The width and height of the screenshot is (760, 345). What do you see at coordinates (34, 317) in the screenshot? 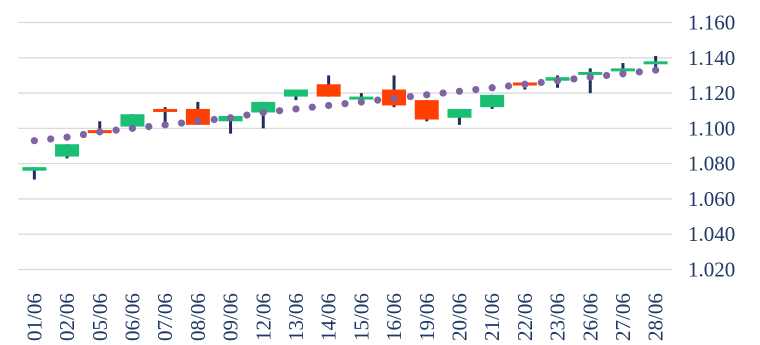
I see `x-tick-label: 01/06` at bounding box center [34, 317].